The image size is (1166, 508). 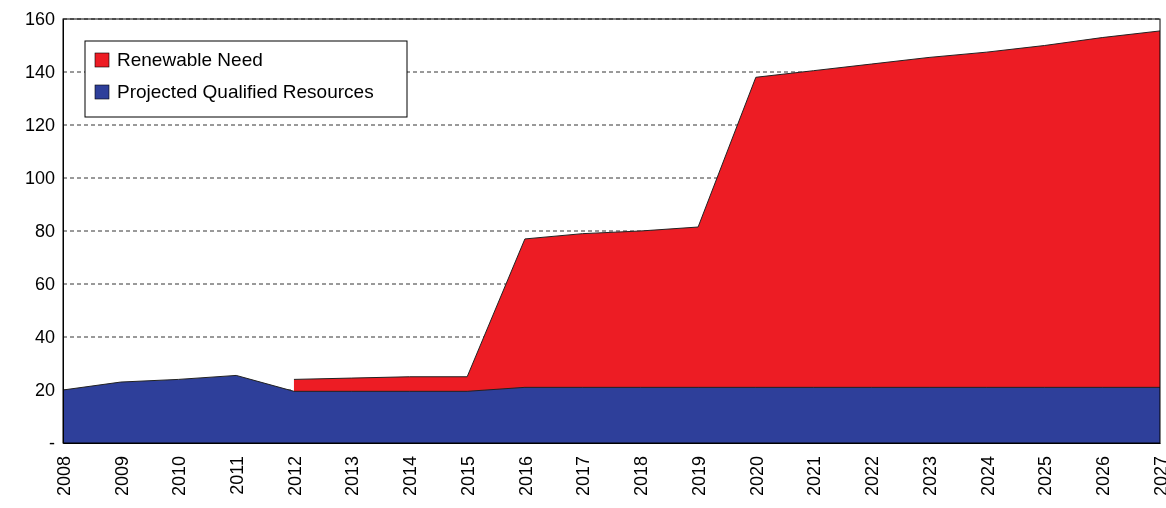 I want to click on x-tick-label: 2022, so click(x=872, y=476).